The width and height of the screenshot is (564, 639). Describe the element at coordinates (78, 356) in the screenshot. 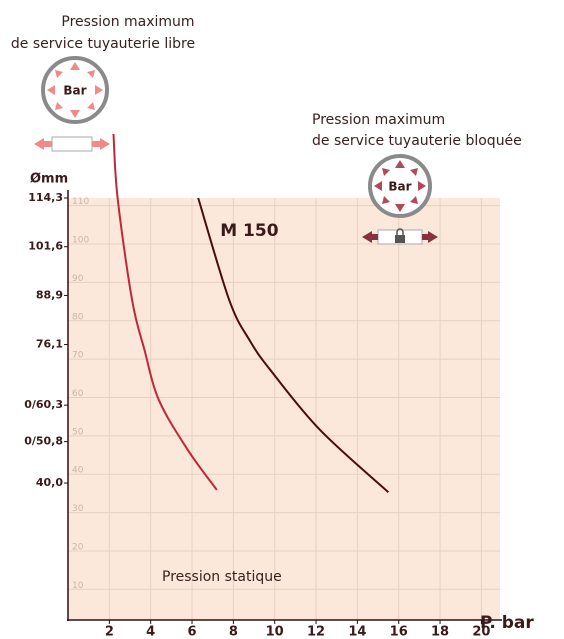

I see `y-tick-label: 70` at that location.